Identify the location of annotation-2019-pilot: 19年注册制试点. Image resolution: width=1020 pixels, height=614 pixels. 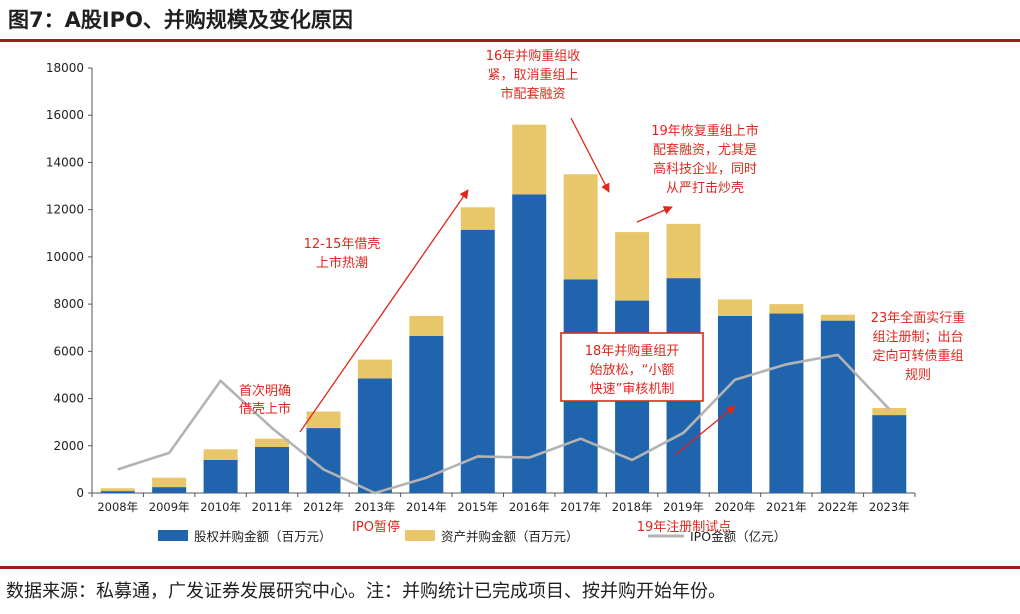
(684, 527).